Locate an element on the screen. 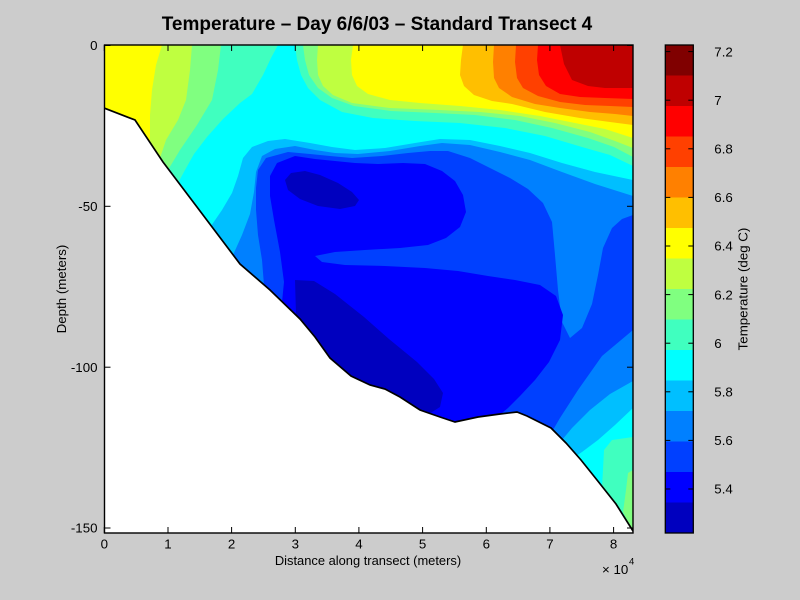 The width and height of the screenshot is (800, 600). svg-text: 3 is located at coordinates (295, 543).